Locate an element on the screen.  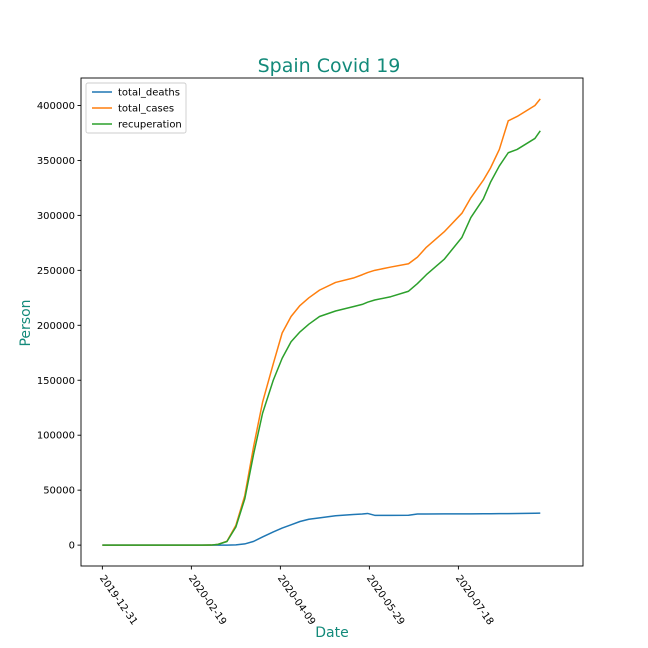
legend-label-total-deaths: total_deaths is located at coordinates (149, 93).